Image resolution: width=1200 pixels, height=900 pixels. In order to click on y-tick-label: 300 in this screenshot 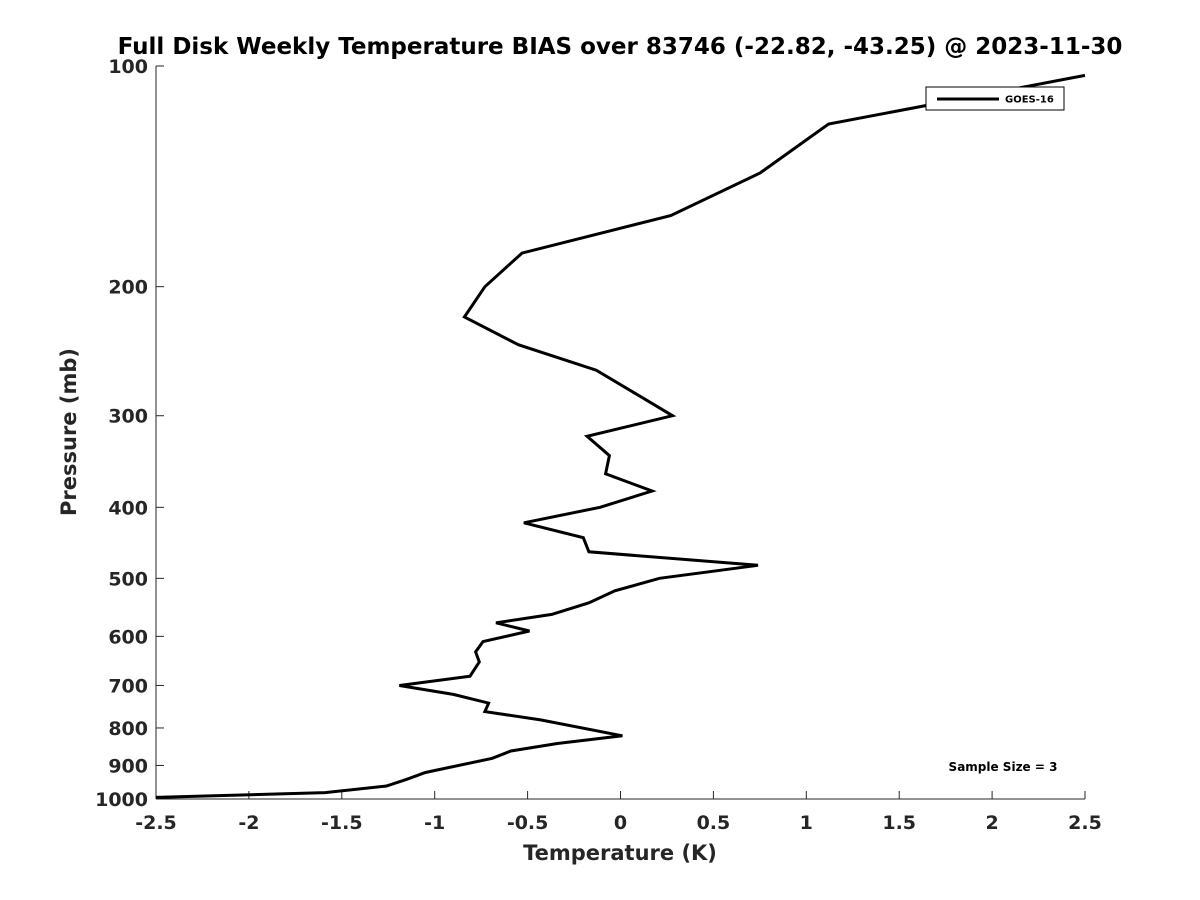, I will do `click(128, 417)`.